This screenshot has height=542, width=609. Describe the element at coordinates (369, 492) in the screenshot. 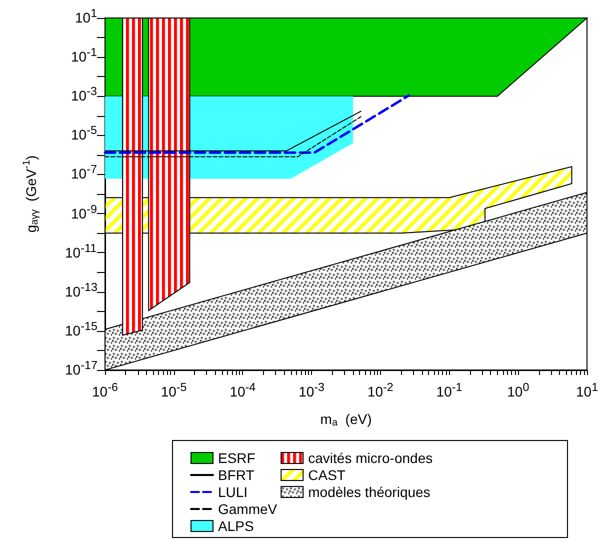

I see `legend-label: modèles théoriques` at that location.